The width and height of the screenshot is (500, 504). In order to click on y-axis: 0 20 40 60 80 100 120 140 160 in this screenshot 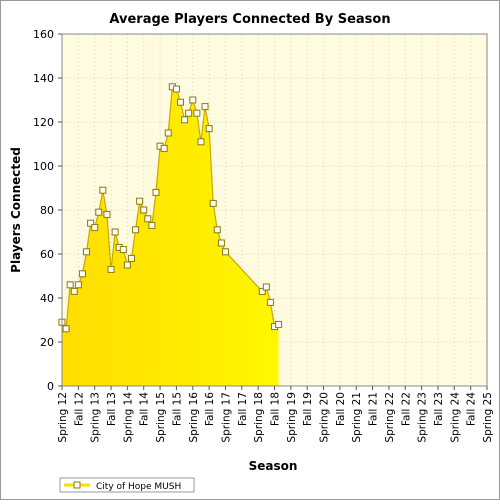, I will do `click(47, 210)`.